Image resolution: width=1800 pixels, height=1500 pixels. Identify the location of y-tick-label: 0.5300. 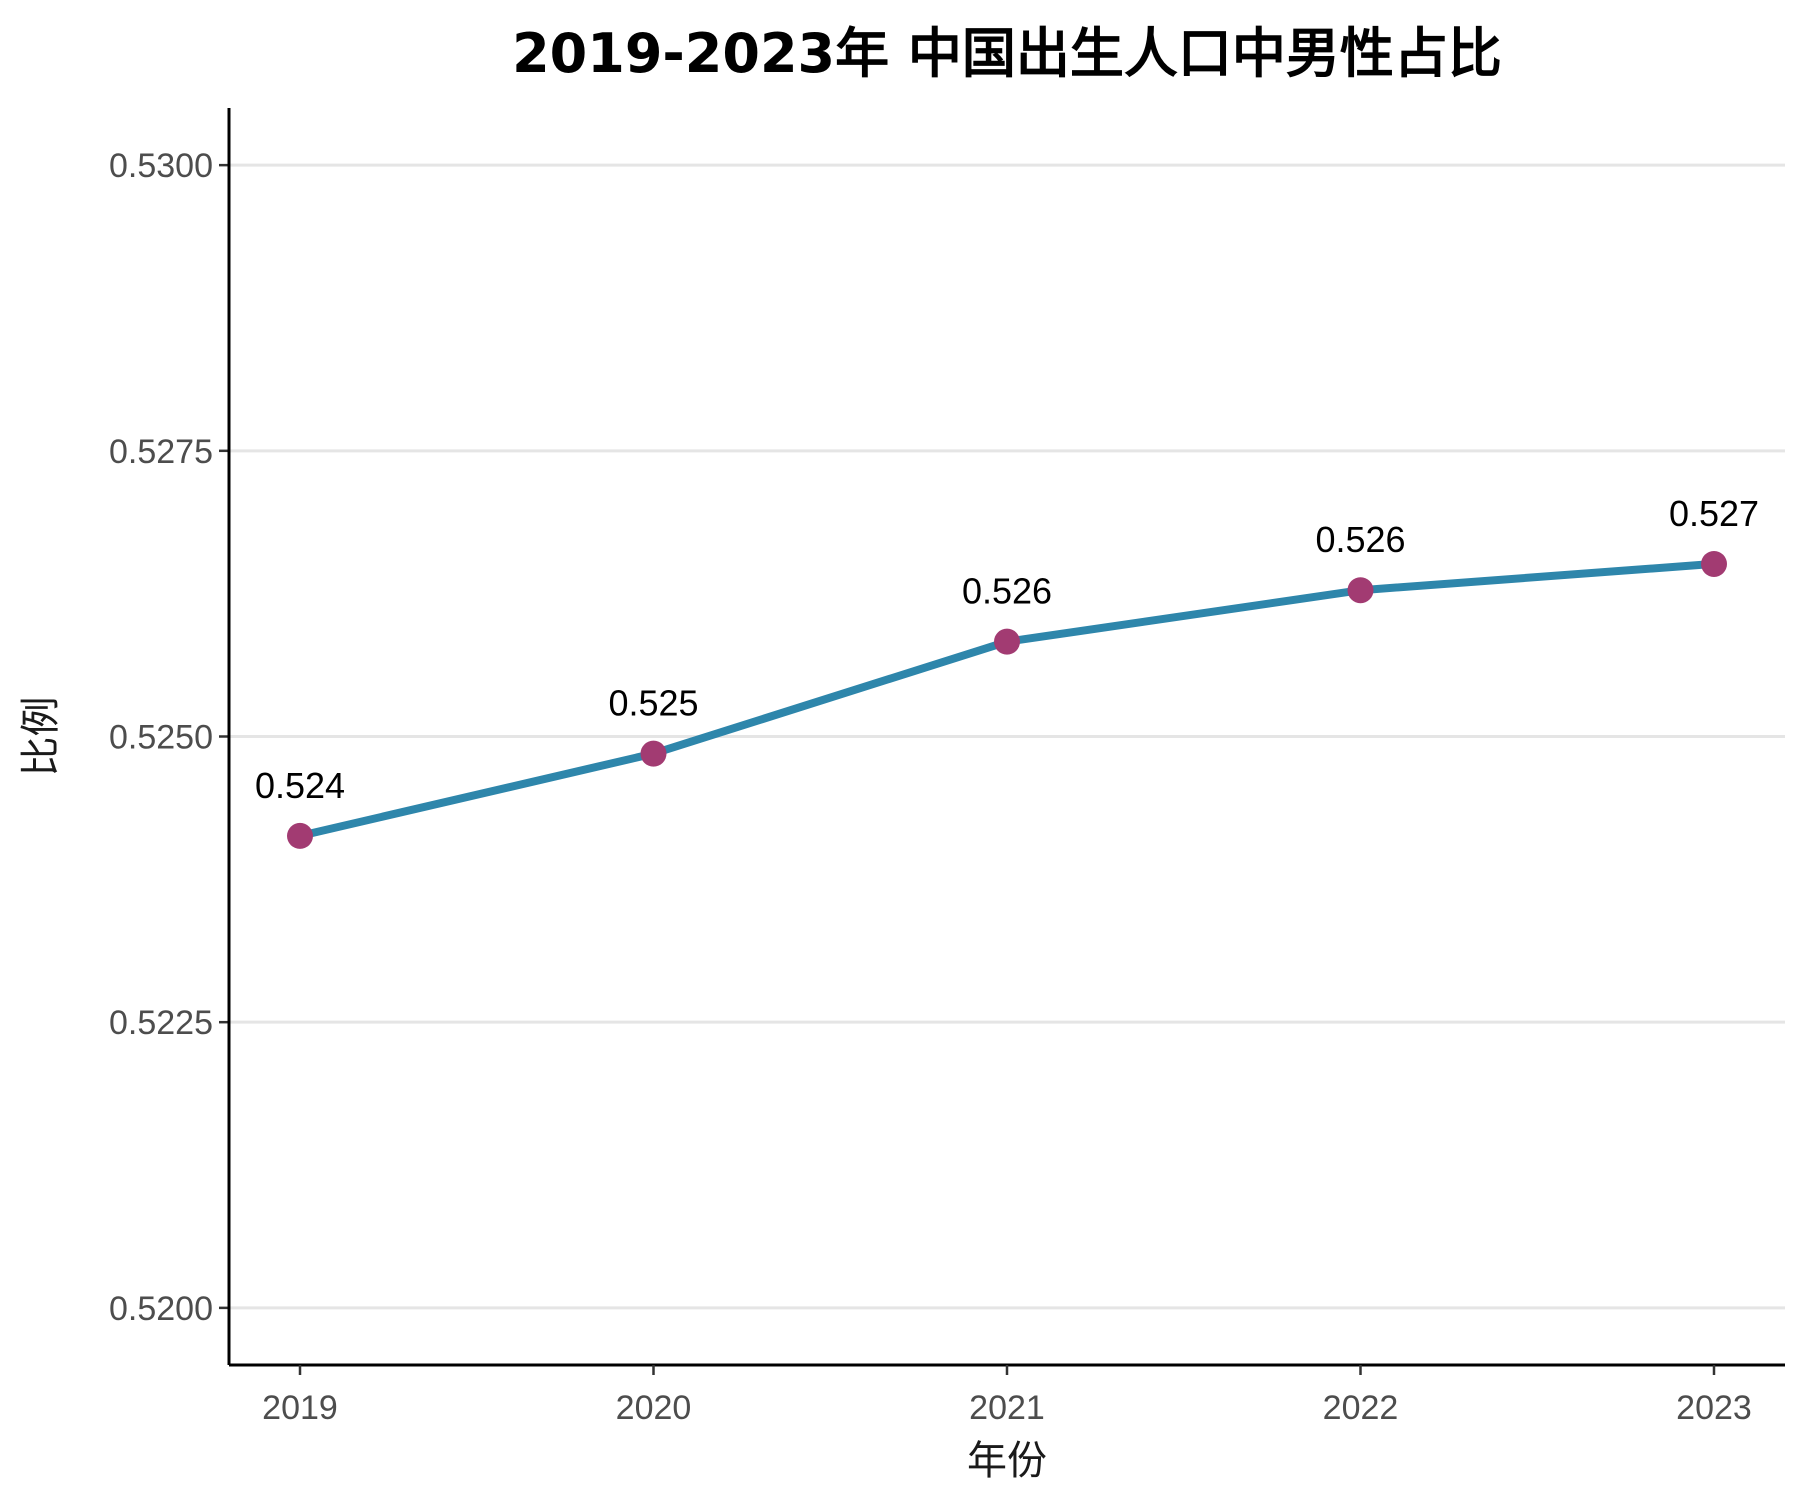
(161, 166).